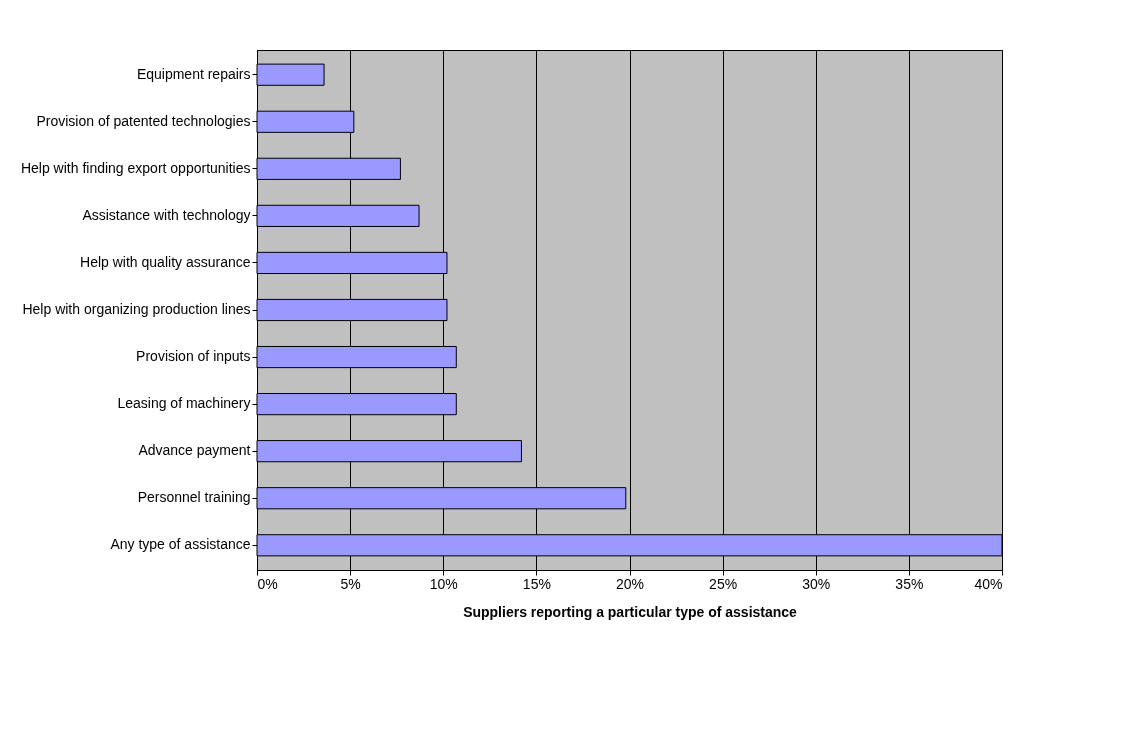  Describe the element at coordinates (143, 120) in the screenshot. I see `y-tick-label: Provision of patented technologies` at that location.